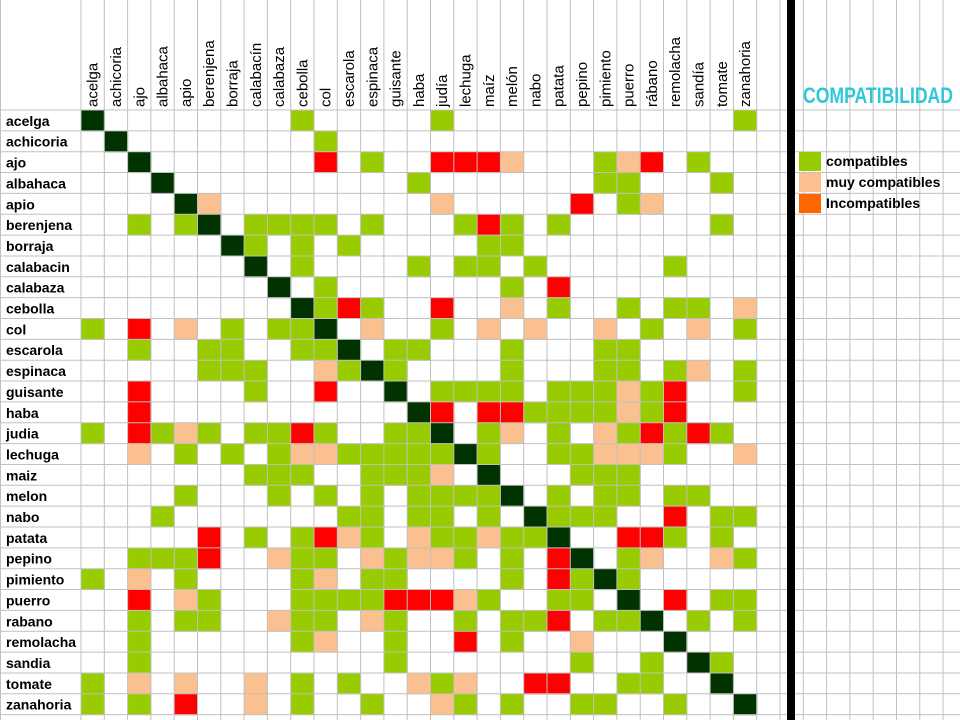 This screenshot has height=720, width=960. Describe the element at coordinates (26, 538) in the screenshot. I see `row-label: patata` at that location.